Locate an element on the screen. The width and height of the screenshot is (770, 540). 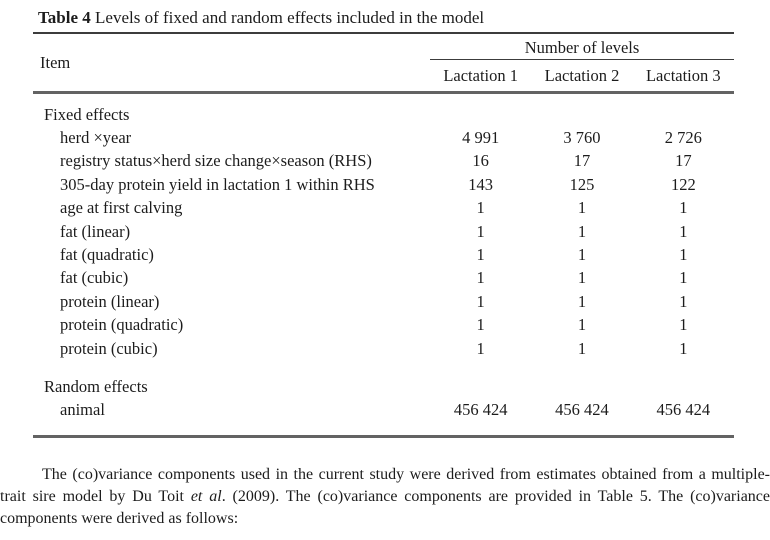
column-header-item: Item is located at coordinates (55, 62).